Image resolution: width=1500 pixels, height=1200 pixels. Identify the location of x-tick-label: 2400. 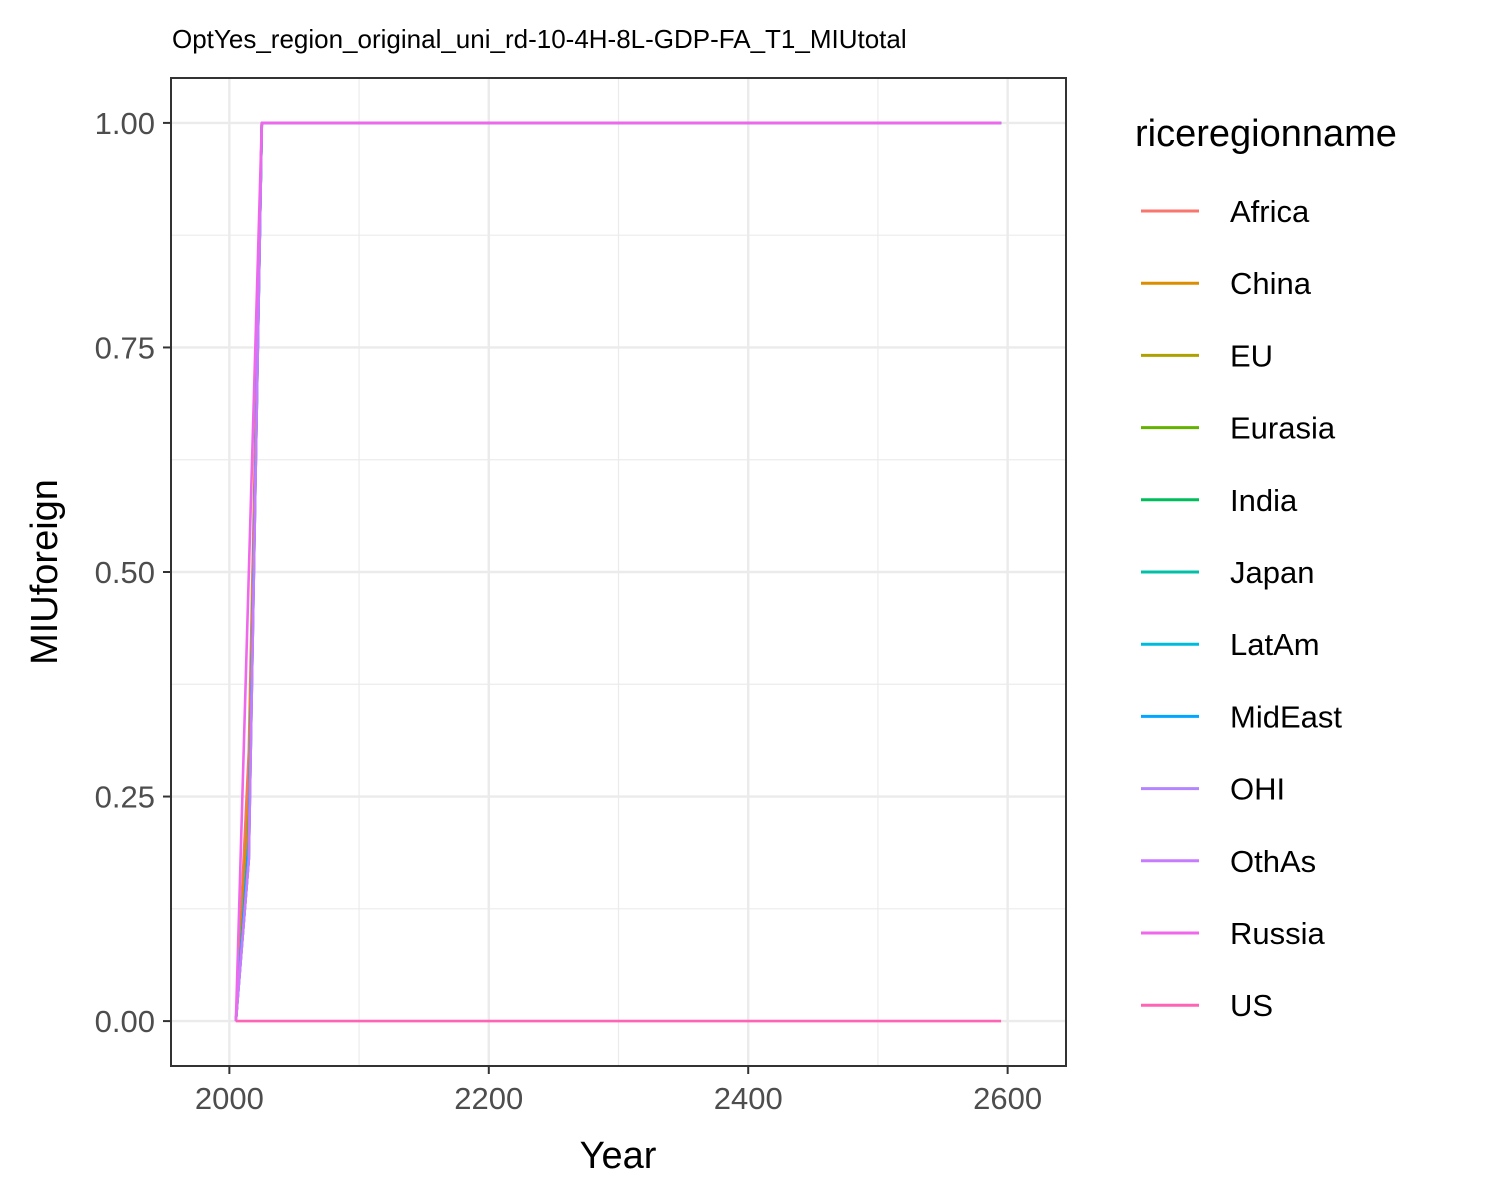
(748, 1098).